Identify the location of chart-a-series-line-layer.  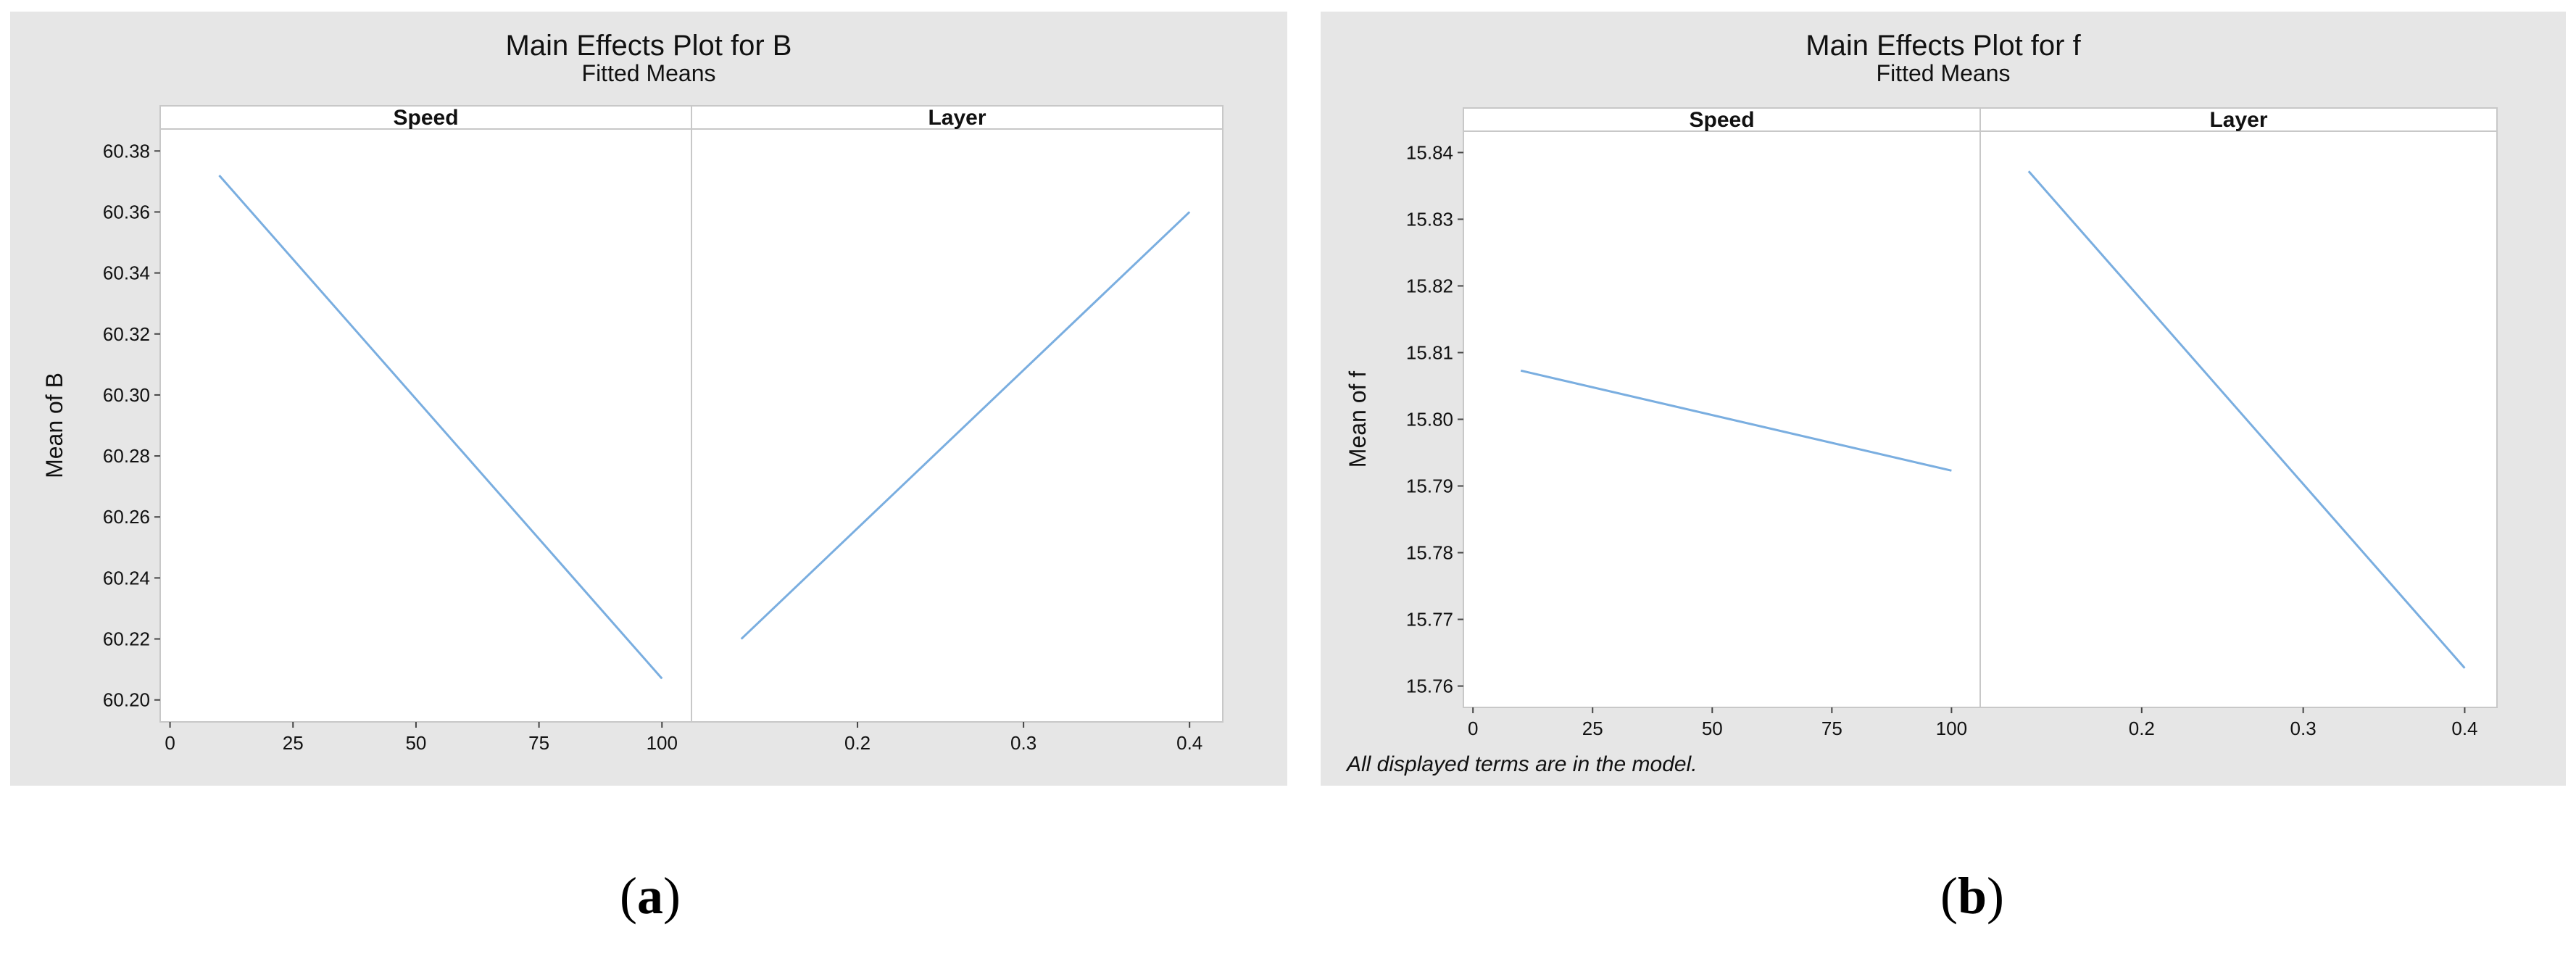
(965, 425).